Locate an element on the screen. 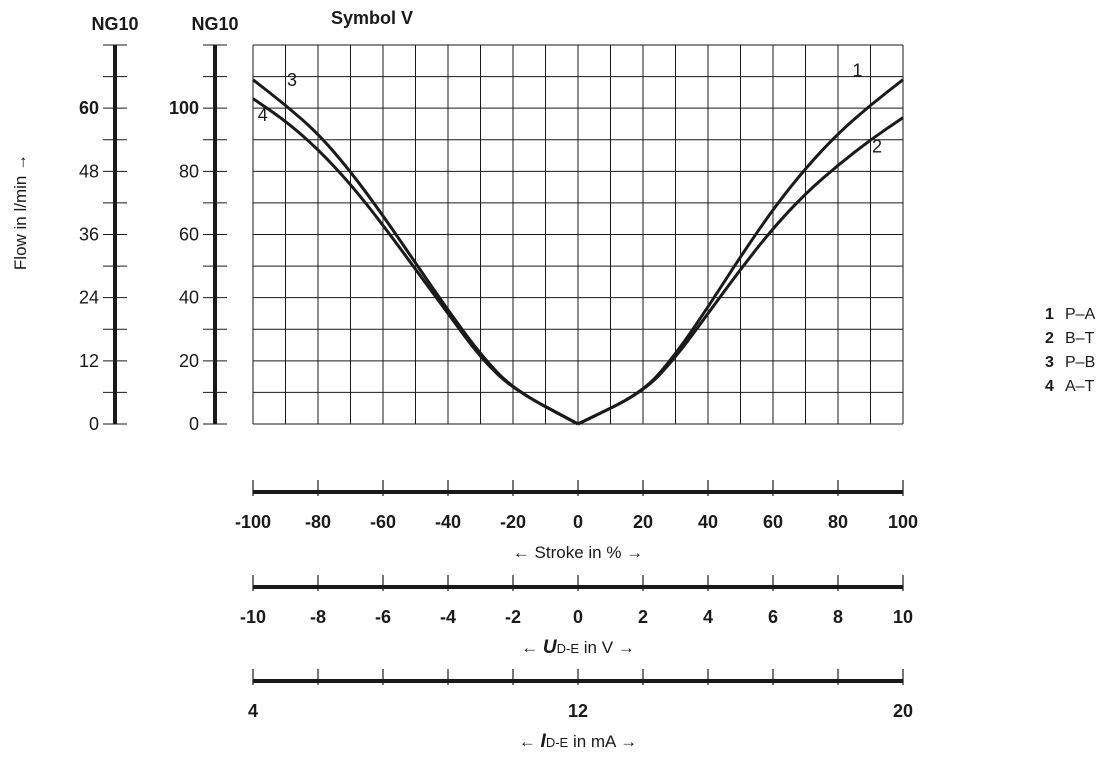 The image size is (1115, 757). legend-item: 1 P–A is located at coordinates (1070, 315).